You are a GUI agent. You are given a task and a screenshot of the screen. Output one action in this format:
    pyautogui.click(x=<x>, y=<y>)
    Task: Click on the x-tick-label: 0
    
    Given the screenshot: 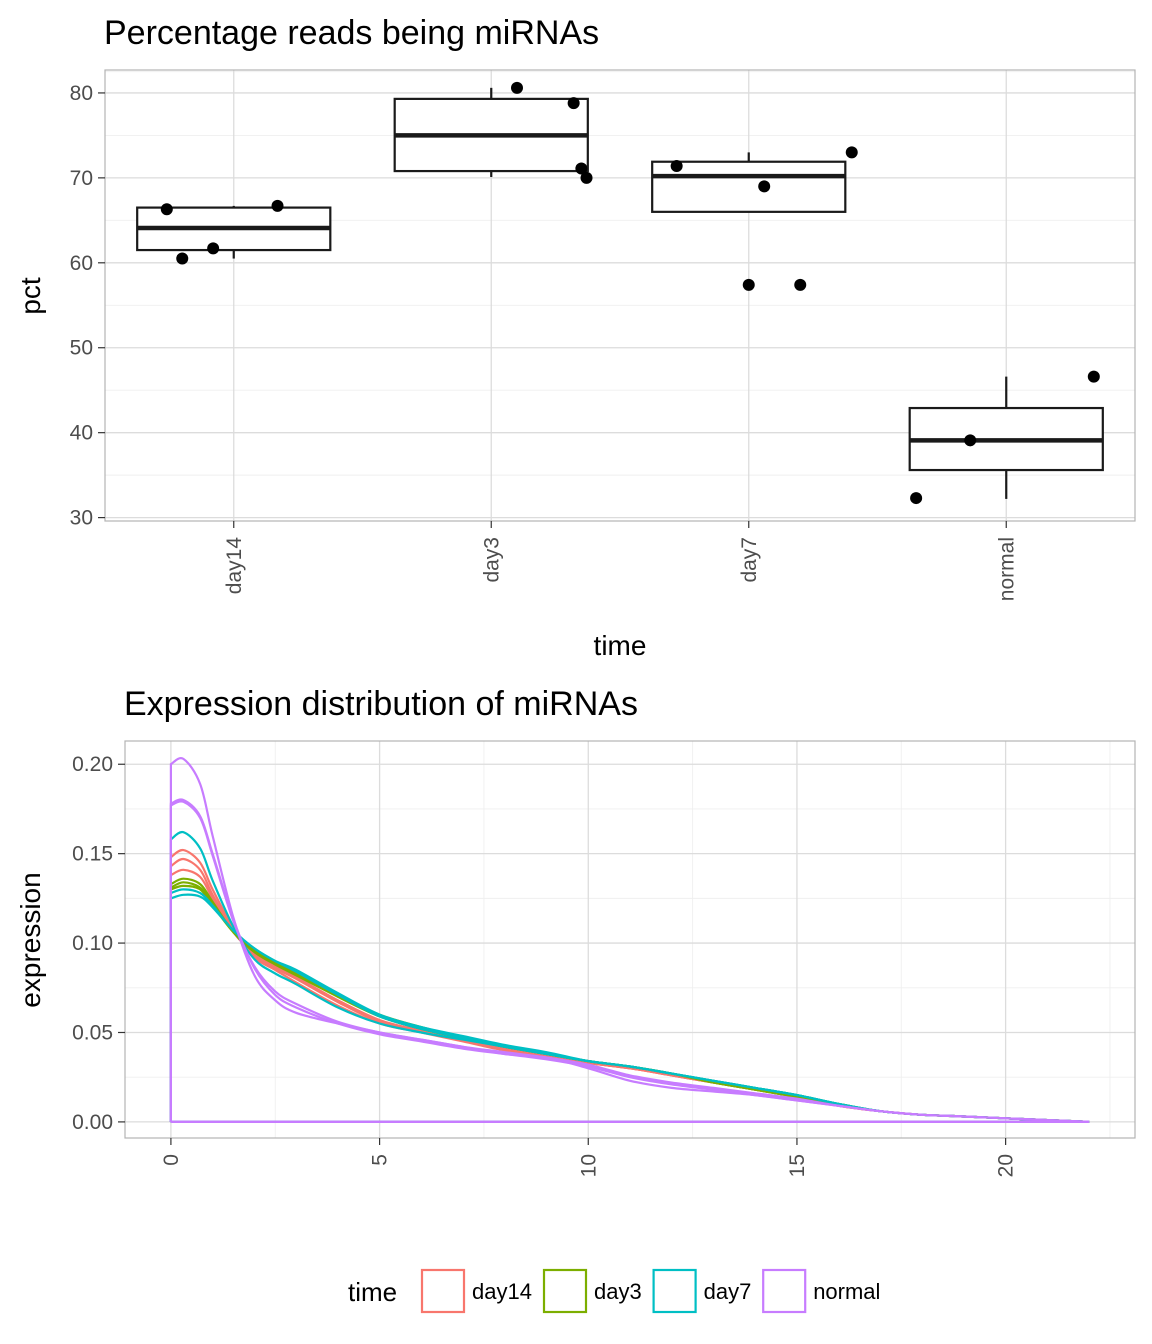 What is the action you would take?
    pyautogui.click(x=171, y=1160)
    